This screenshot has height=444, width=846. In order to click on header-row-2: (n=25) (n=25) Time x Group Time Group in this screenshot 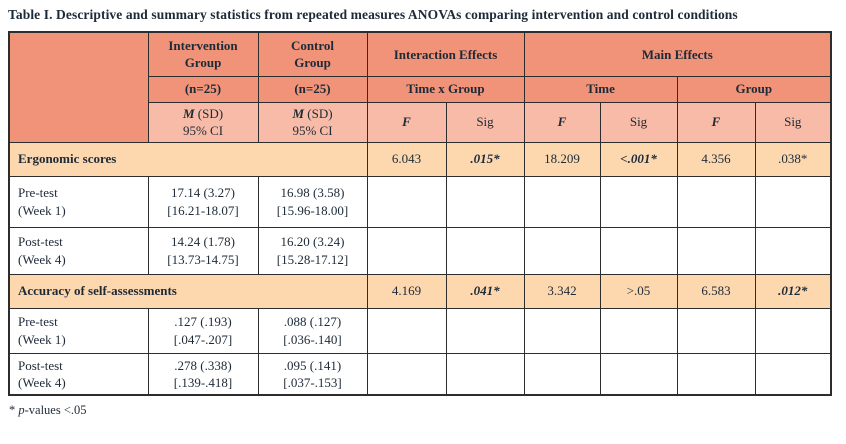, I will do `click(420, 89)`.